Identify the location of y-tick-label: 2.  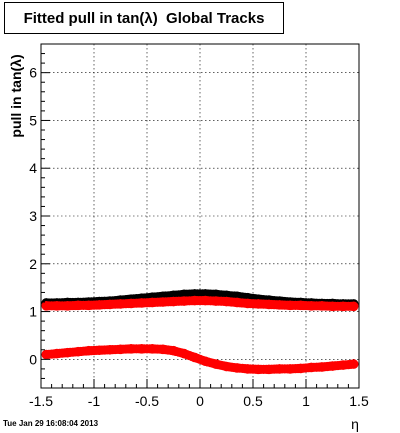
(33, 264).